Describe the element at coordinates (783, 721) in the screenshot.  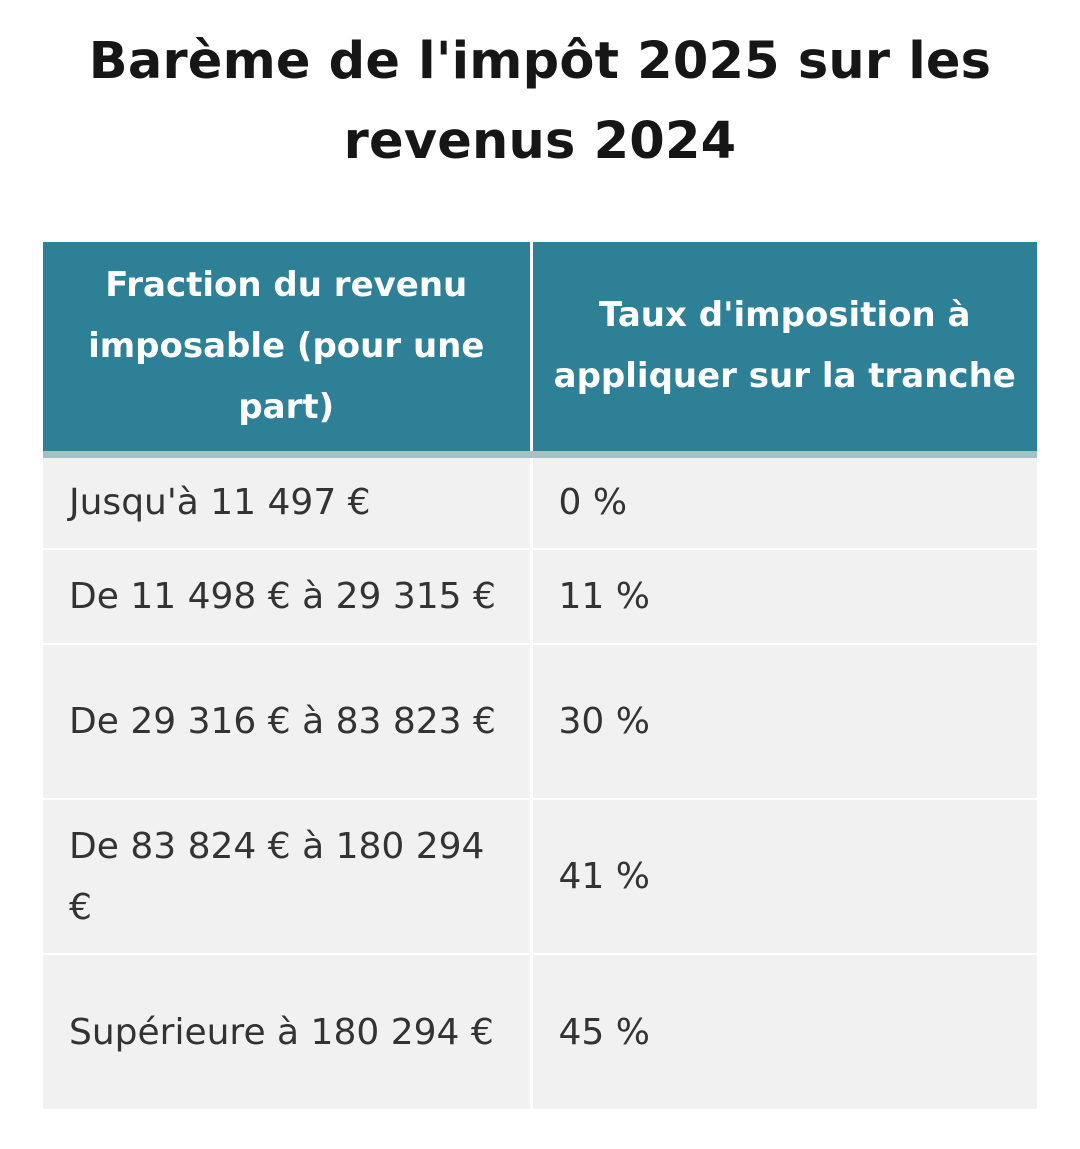
I see `tax-rate-cell: 30 %` at that location.